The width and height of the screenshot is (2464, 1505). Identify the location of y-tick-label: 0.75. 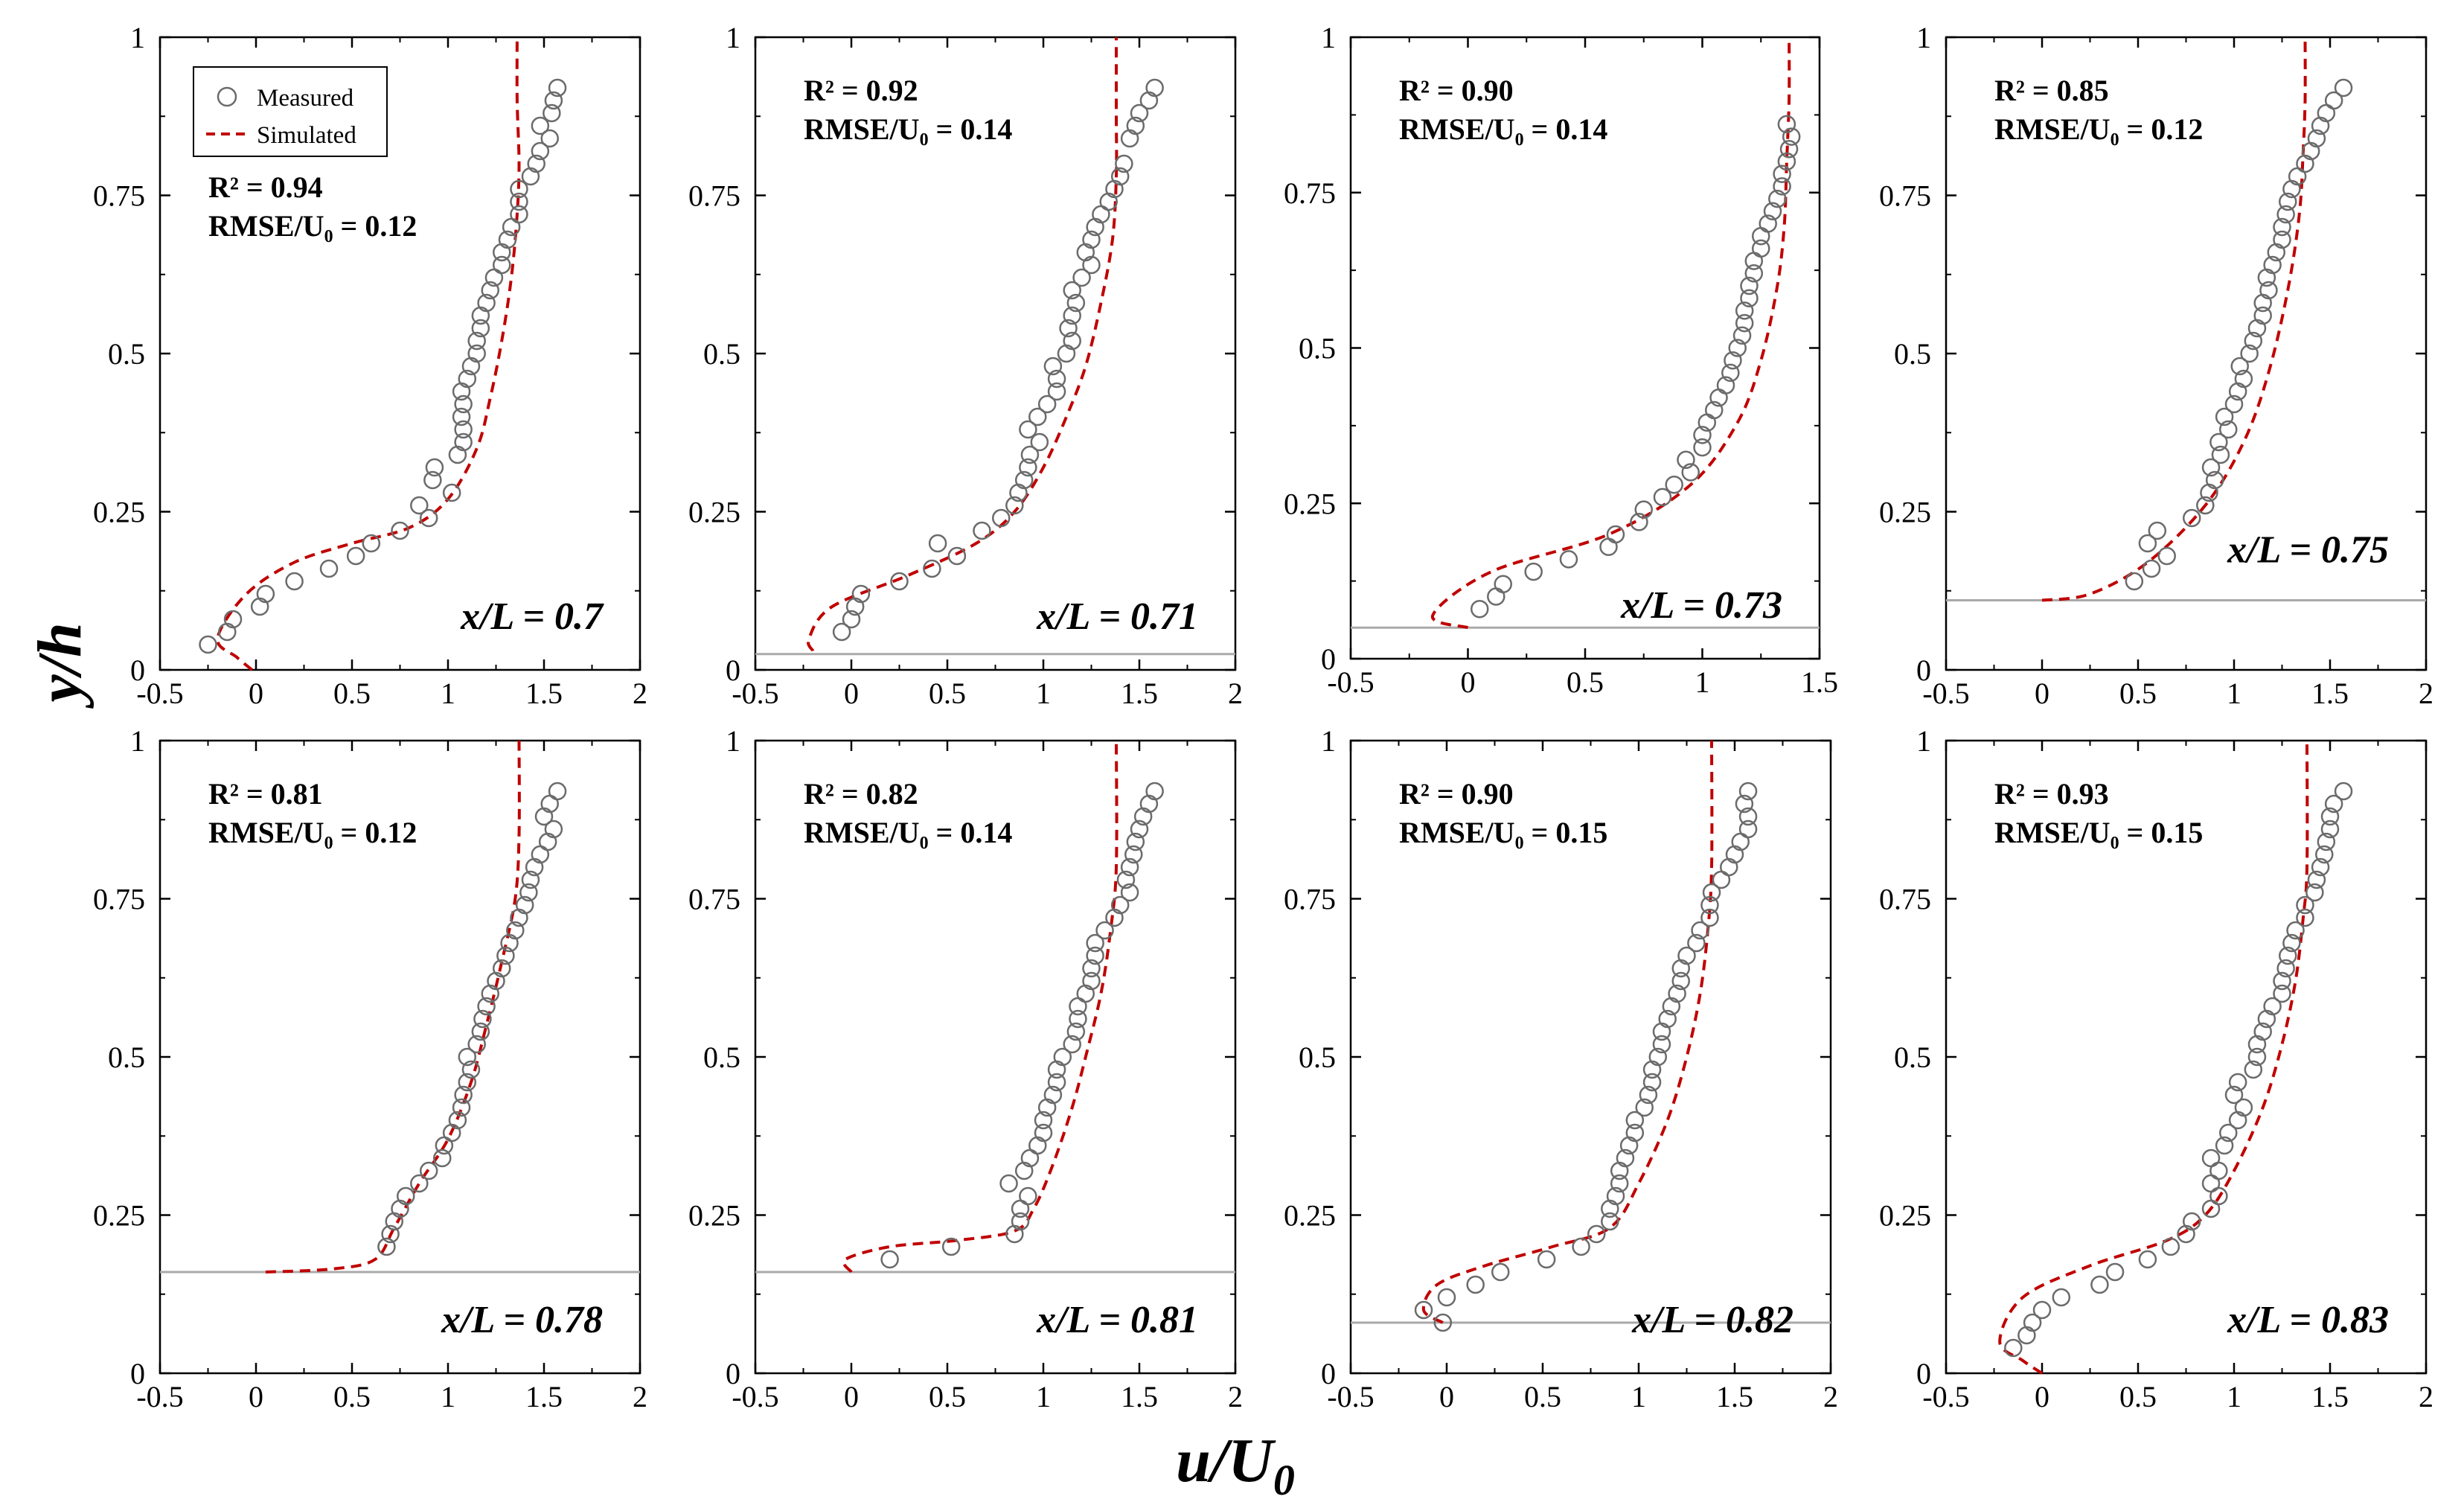
(119, 196).